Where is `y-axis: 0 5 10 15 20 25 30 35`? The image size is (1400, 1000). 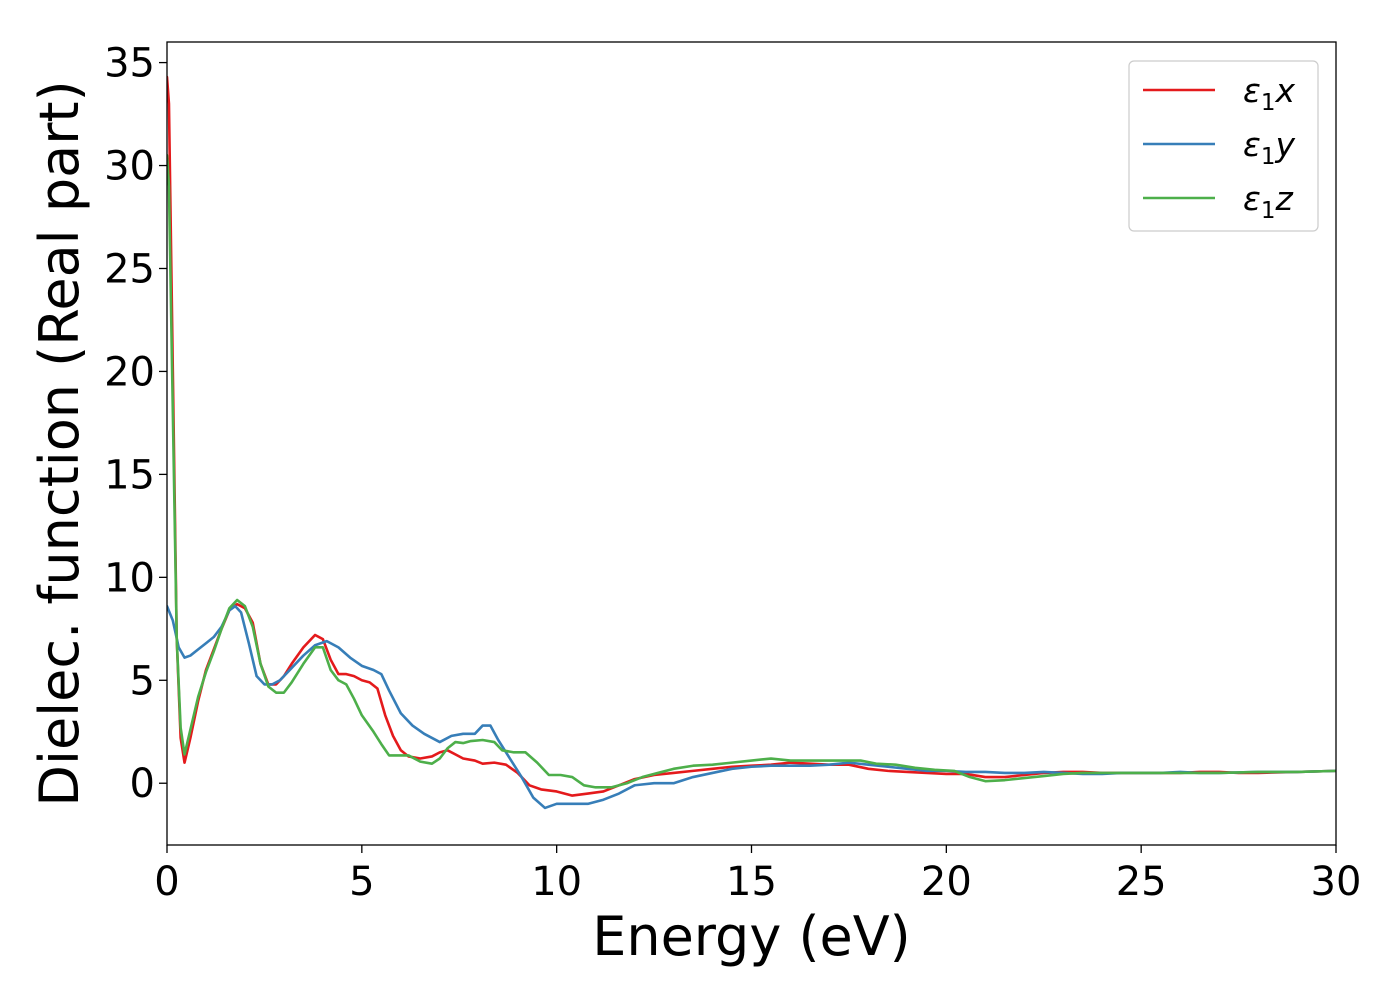
y-axis: 0 5 10 15 20 25 30 35 is located at coordinates (135, 424).